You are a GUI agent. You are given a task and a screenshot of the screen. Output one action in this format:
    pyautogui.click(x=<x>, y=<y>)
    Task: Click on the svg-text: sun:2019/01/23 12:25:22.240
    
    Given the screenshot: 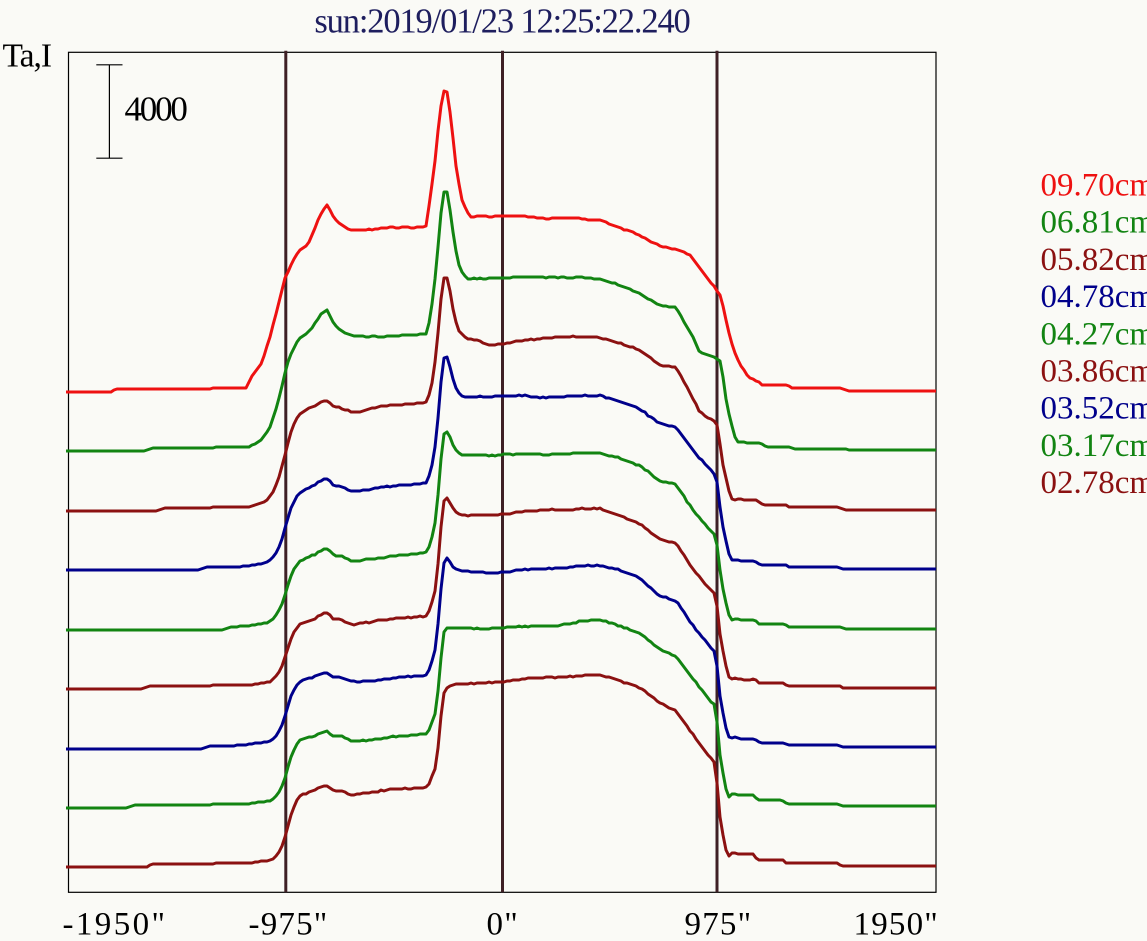 What is the action you would take?
    pyautogui.click(x=501, y=22)
    